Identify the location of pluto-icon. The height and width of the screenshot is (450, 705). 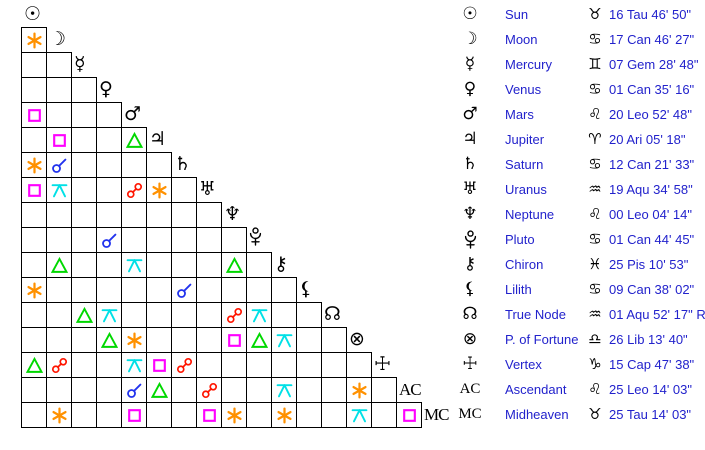
(255, 236).